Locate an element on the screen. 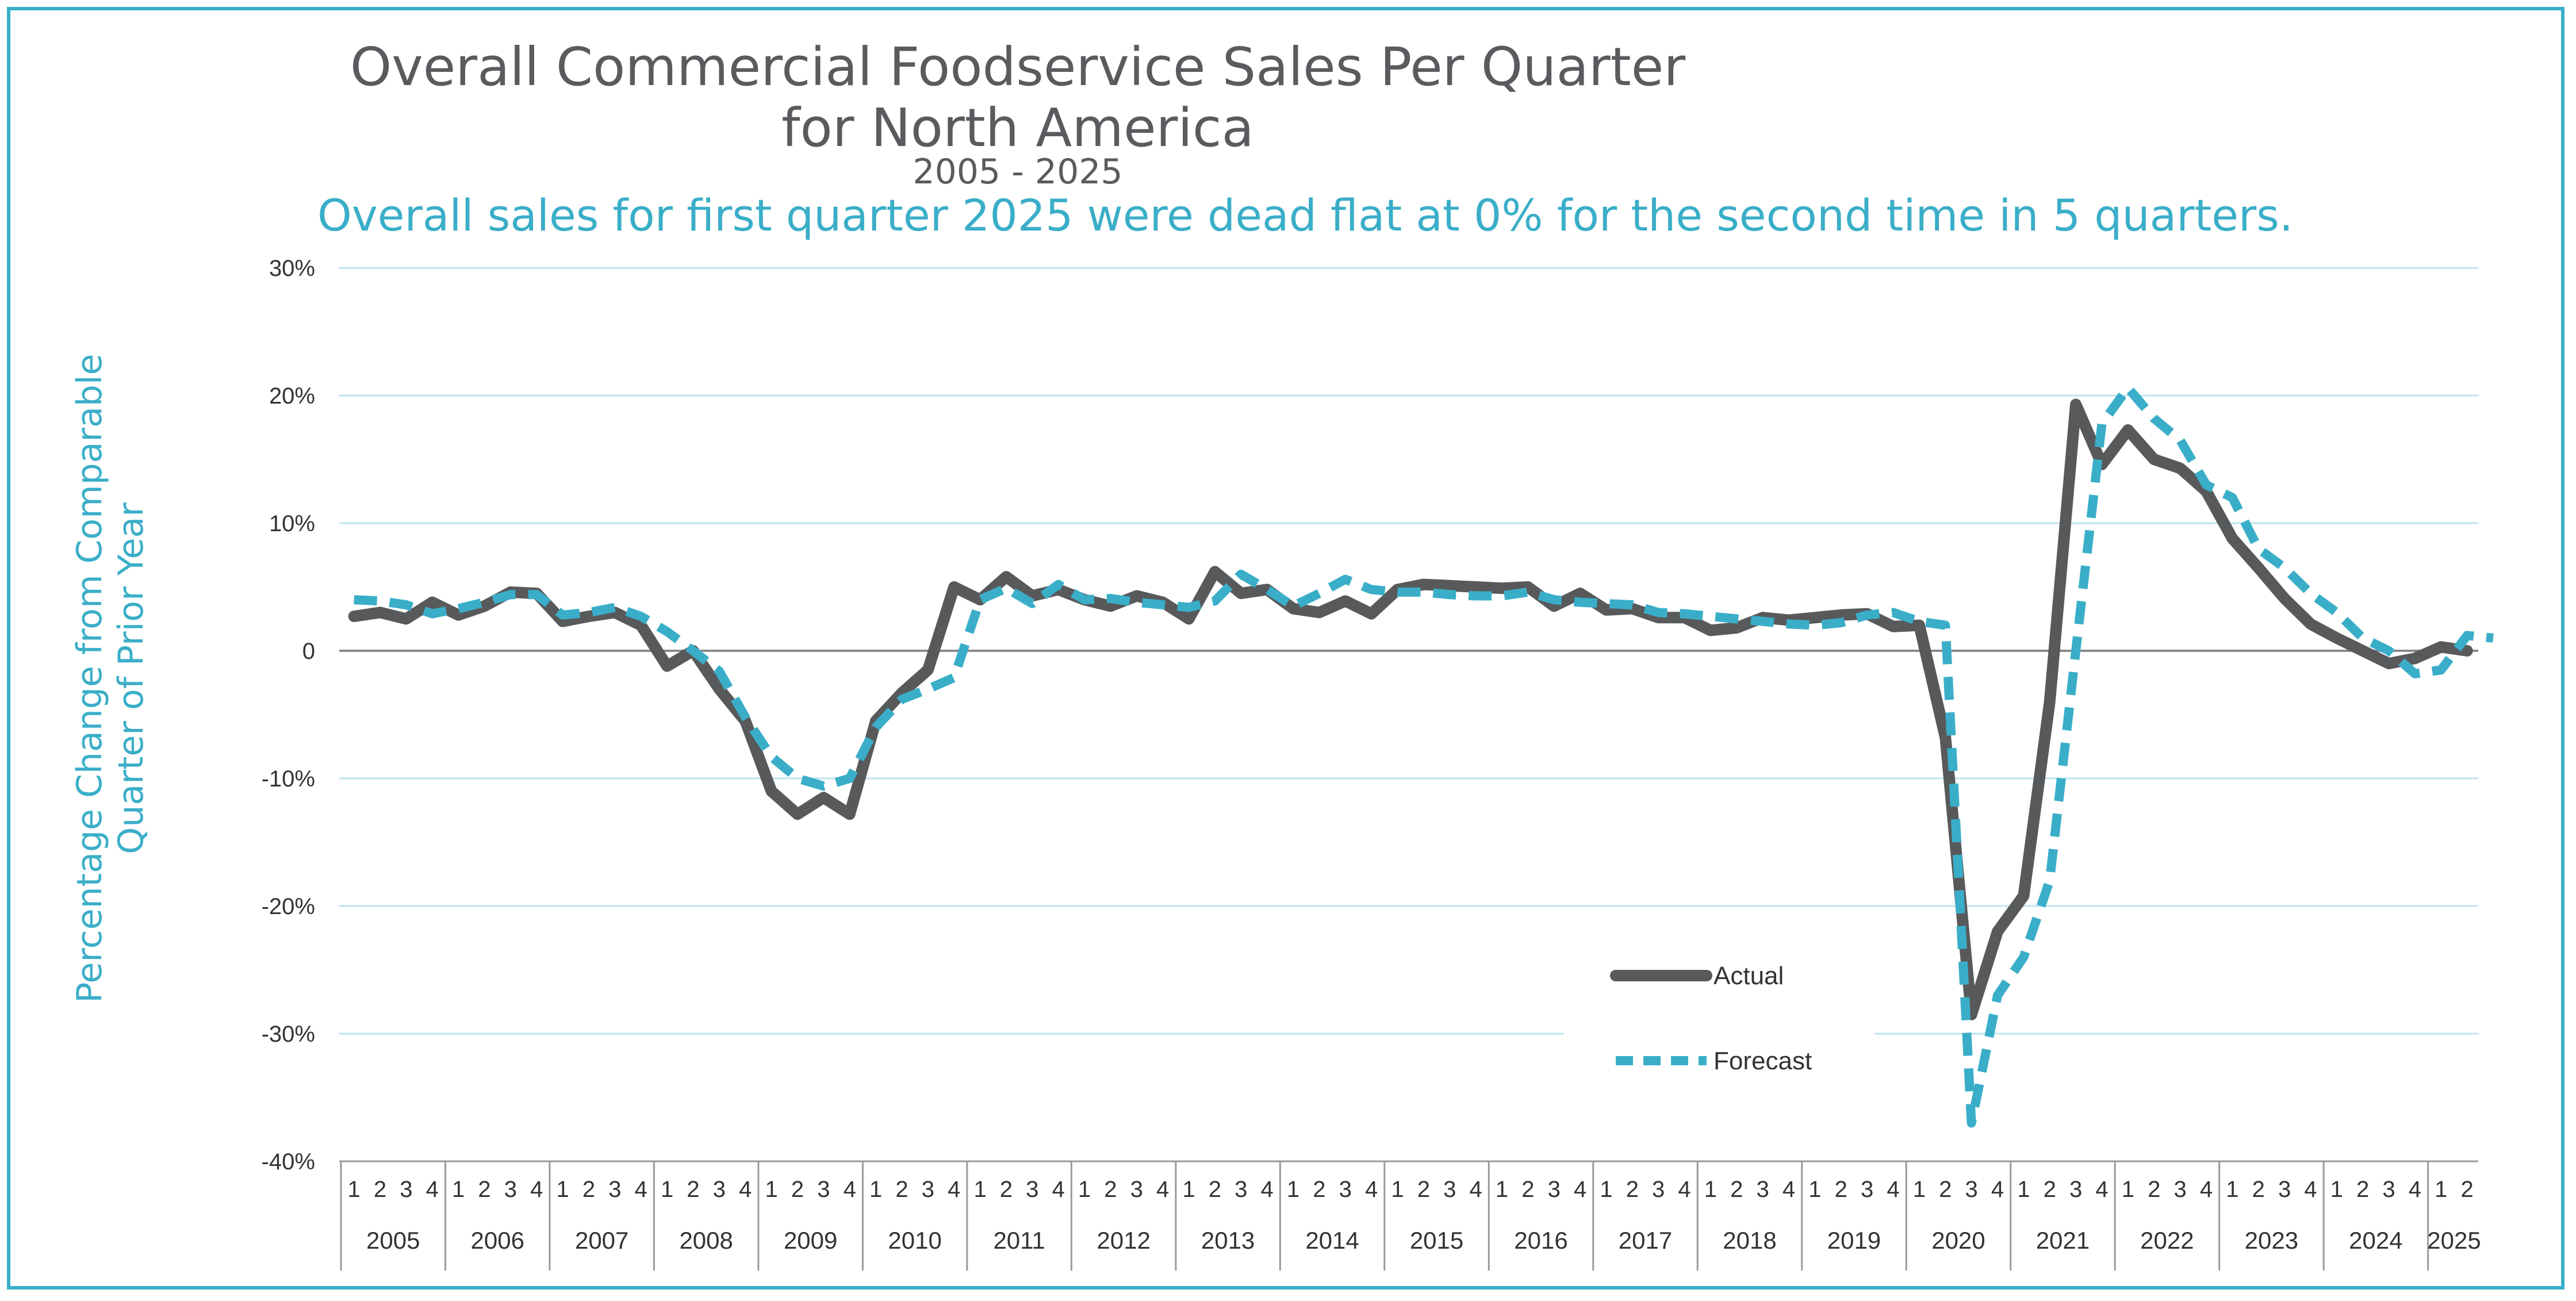  year-label: 2014 is located at coordinates (1332, 1240).